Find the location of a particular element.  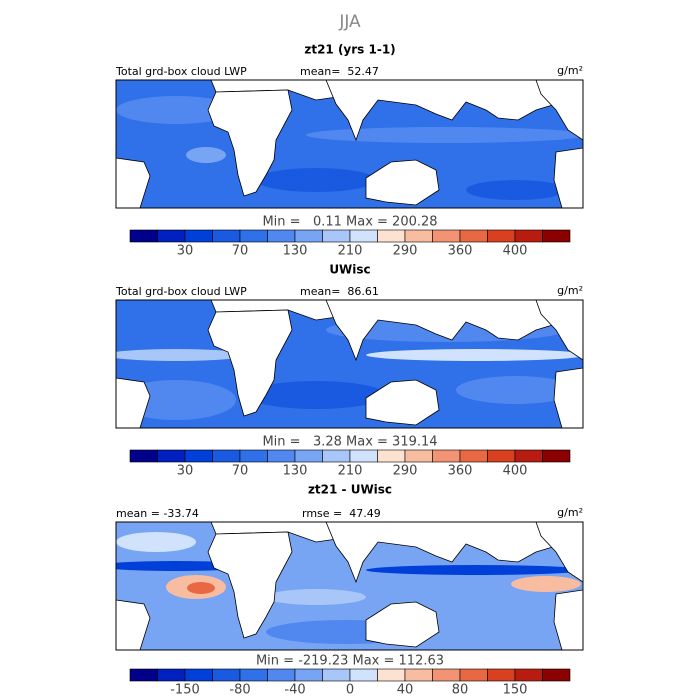

range-label: Min = 3.28 Max = 319.14 is located at coordinates (349, 442).